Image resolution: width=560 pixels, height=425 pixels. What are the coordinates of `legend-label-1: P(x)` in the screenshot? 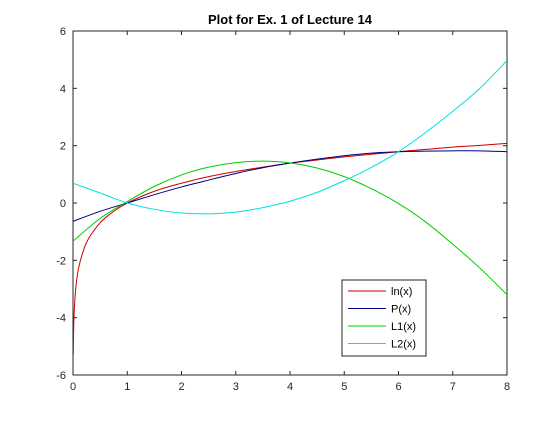 It's located at (401, 310).